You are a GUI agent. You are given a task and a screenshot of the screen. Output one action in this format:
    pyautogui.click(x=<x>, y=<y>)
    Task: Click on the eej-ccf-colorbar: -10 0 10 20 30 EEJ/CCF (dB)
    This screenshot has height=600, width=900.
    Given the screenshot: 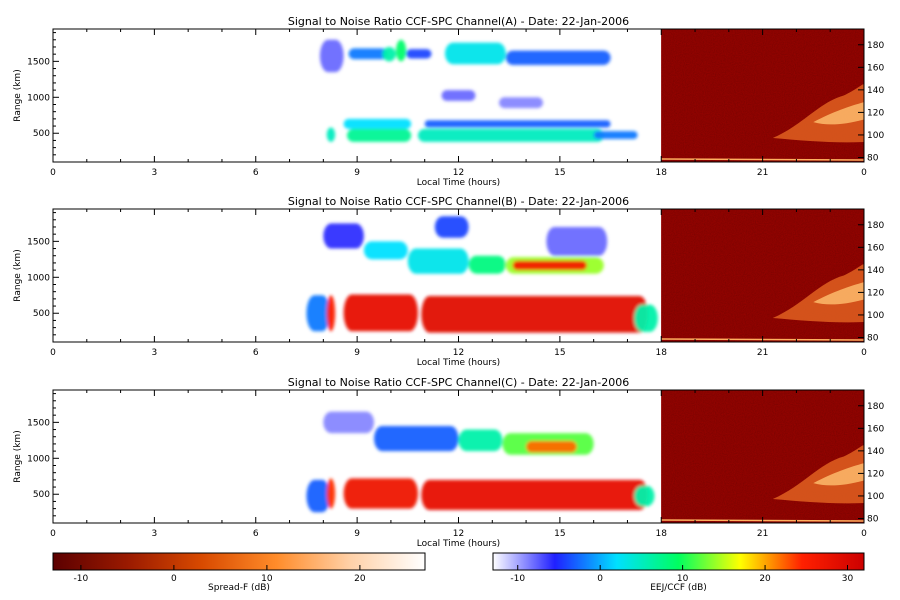 What is the action you would take?
    pyautogui.click(x=678, y=572)
    